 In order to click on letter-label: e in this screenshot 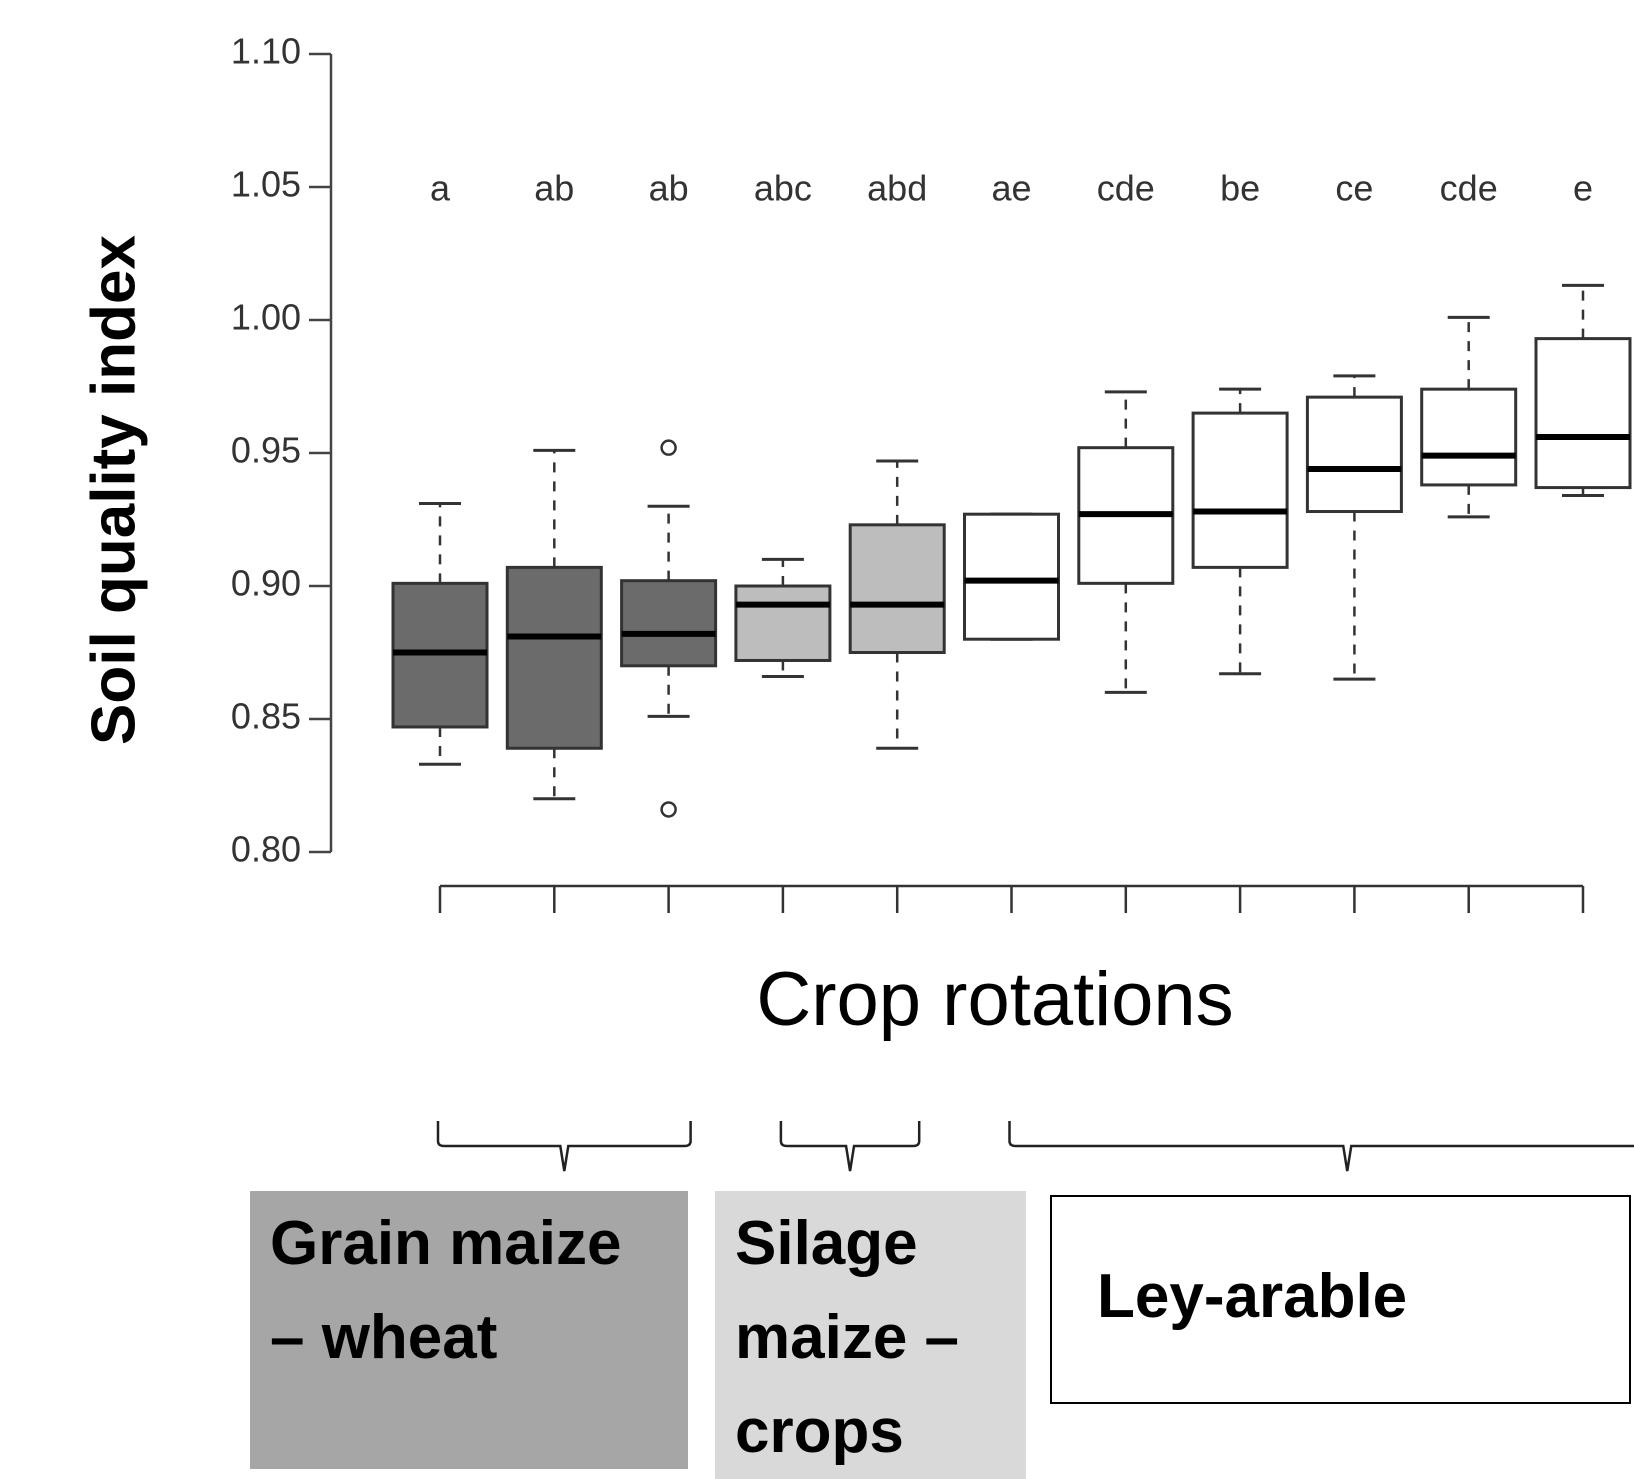, I will do `click(1583, 188)`.